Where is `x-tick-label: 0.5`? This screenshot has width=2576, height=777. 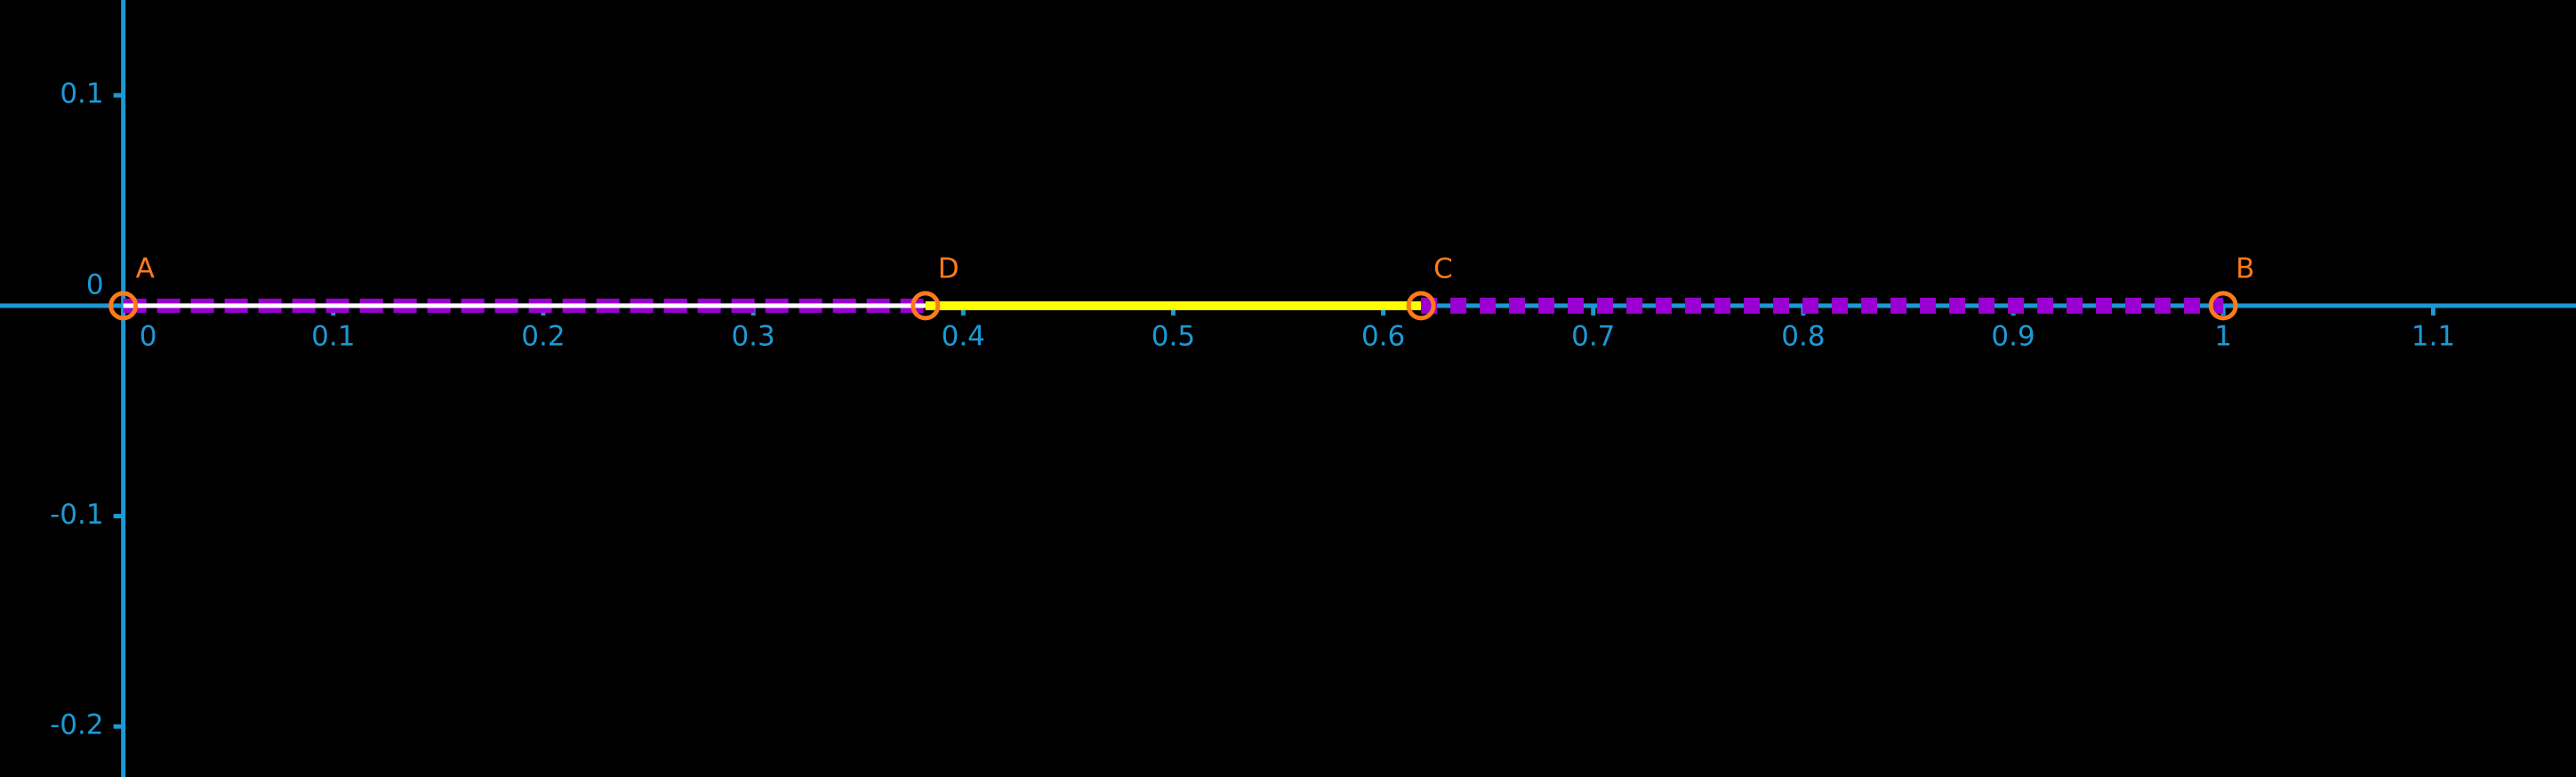
x-tick-label: 0.5 is located at coordinates (1173, 336).